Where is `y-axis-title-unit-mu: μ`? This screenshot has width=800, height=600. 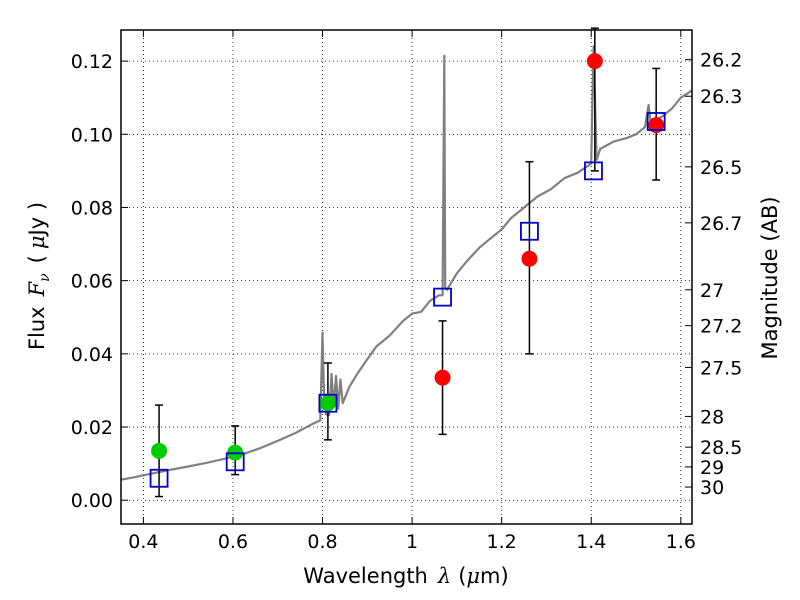 y-axis-title-unit-mu: μ is located at coordinates (37, 242).